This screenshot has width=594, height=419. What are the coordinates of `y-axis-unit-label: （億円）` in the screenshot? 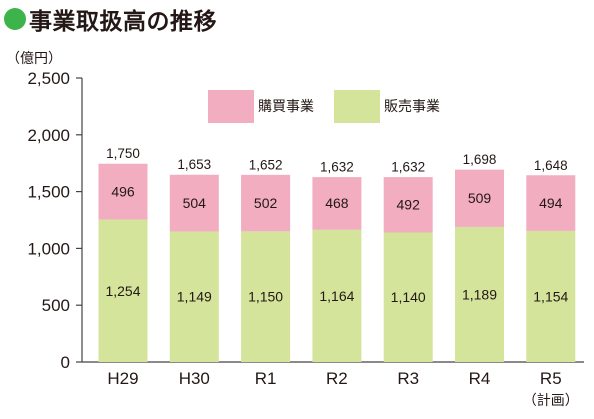 It's located at (34, 59).